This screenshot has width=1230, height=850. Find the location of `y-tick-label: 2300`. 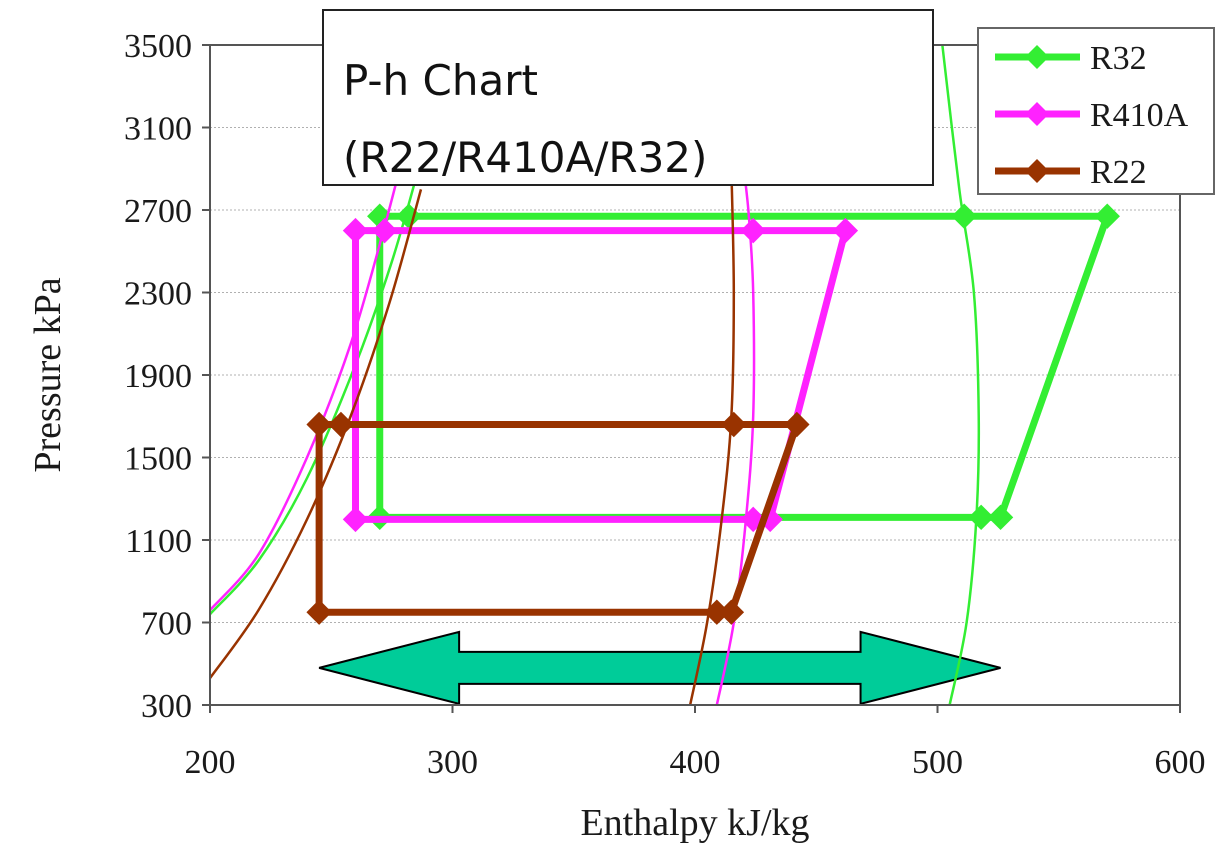

y-tick-label: 2300 is located at coordinates (158, 294).